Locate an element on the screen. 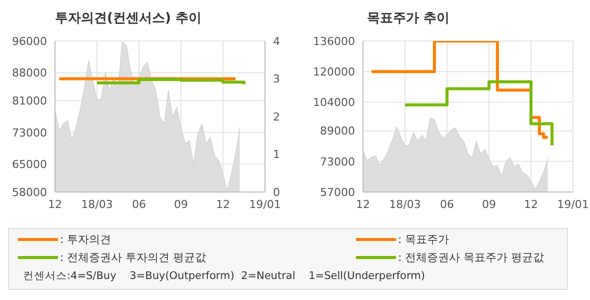 The image size is (590, 300). y-tick-label: 136000 is located at coordinates (334, 41).